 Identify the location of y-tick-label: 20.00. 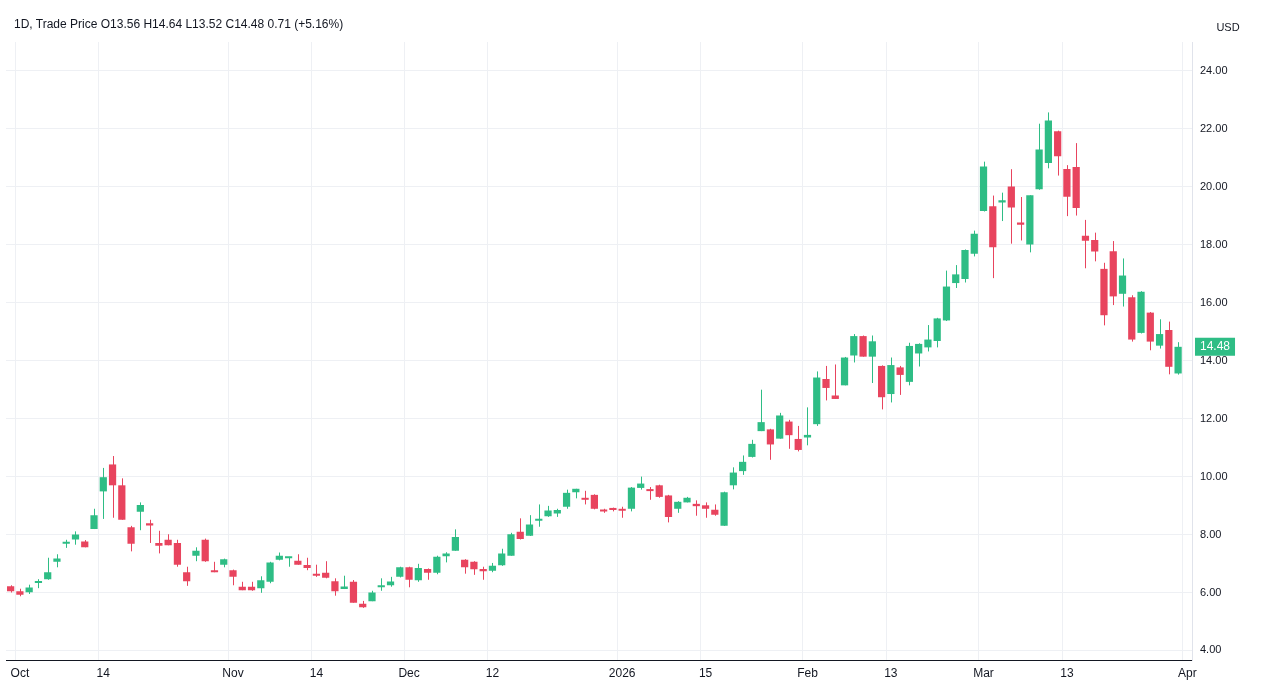
(1214, 185).